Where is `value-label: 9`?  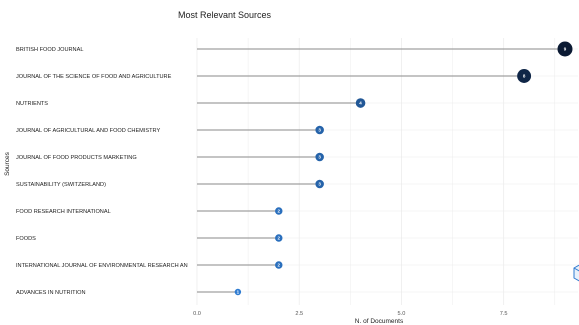 value-label: 9 is located at coordinates (565, 49).